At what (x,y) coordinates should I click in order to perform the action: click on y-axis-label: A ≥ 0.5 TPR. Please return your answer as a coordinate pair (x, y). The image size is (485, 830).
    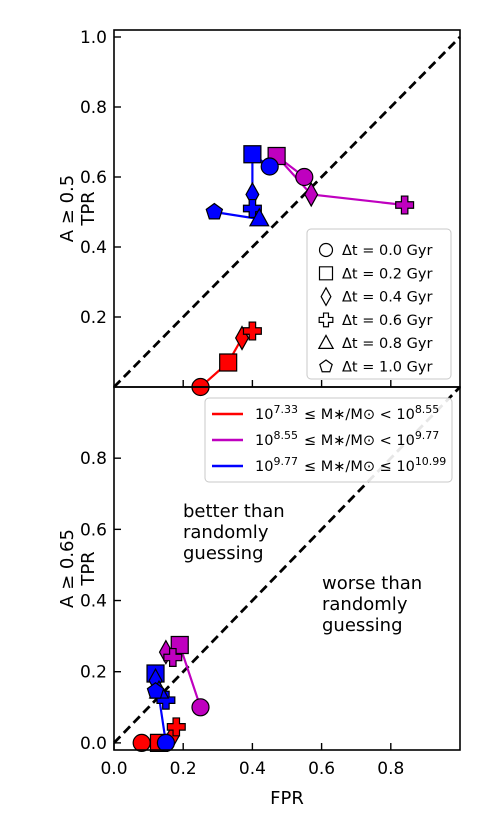
    Looking at the image, I should click on (78, 208).